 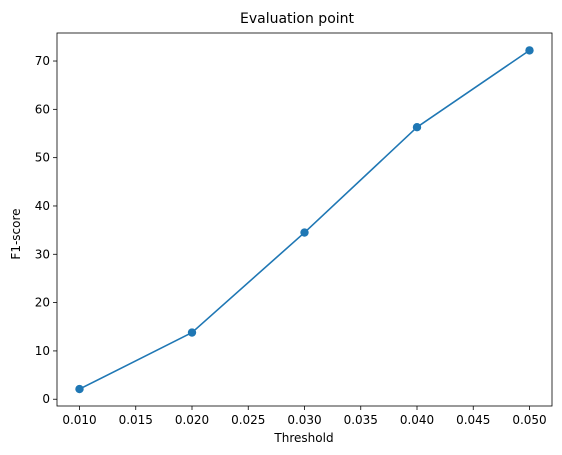 I want to click on y-tick-label: 0, so click(x=46, y=399).